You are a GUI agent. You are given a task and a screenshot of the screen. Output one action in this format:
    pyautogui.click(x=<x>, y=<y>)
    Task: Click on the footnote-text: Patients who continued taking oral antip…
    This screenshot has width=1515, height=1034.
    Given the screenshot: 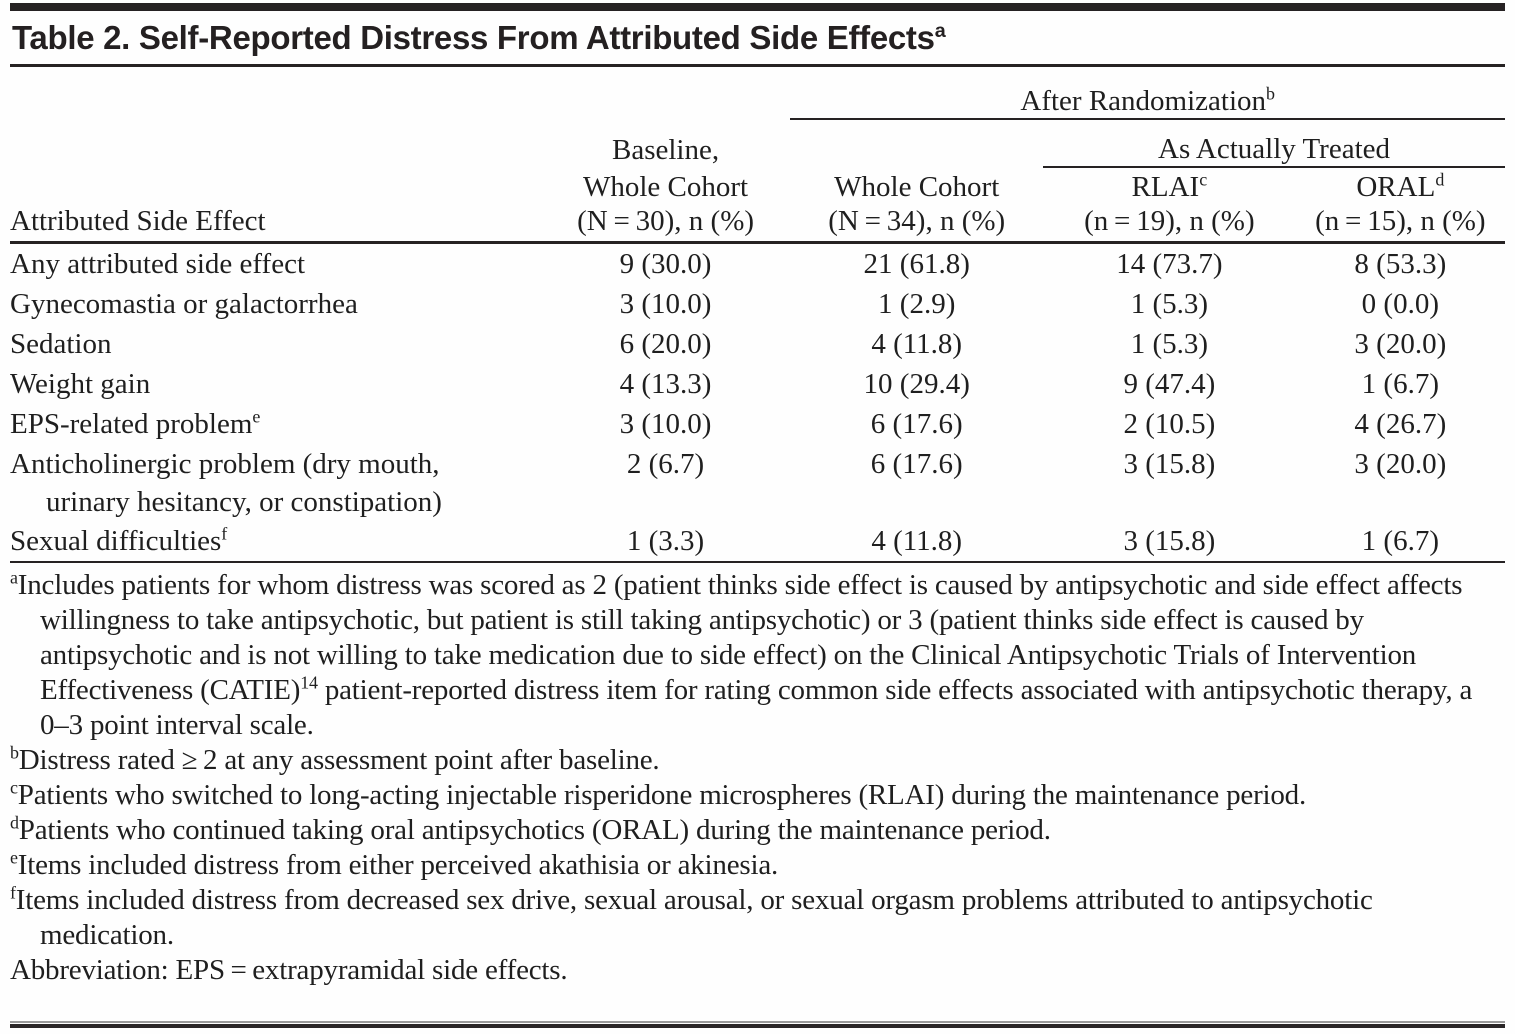 What is the action you would take?
    pyautogui.click(x=534, y=830)
    